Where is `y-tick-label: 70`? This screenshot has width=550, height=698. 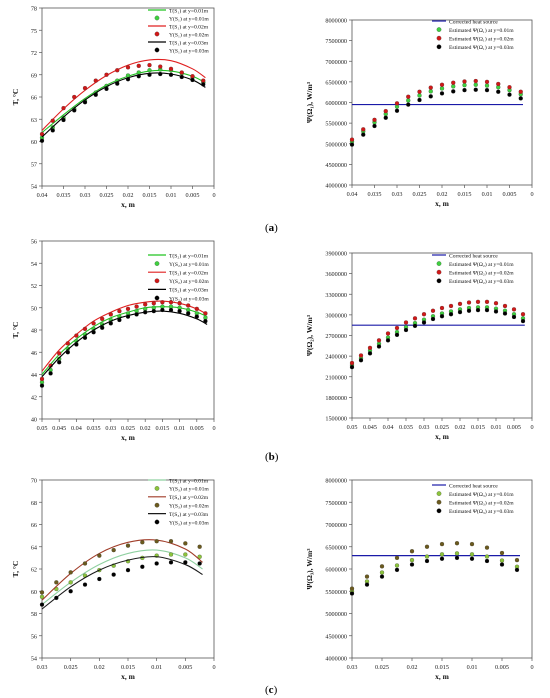 y-tick-label: 70 is located at coordinates (34, 481).